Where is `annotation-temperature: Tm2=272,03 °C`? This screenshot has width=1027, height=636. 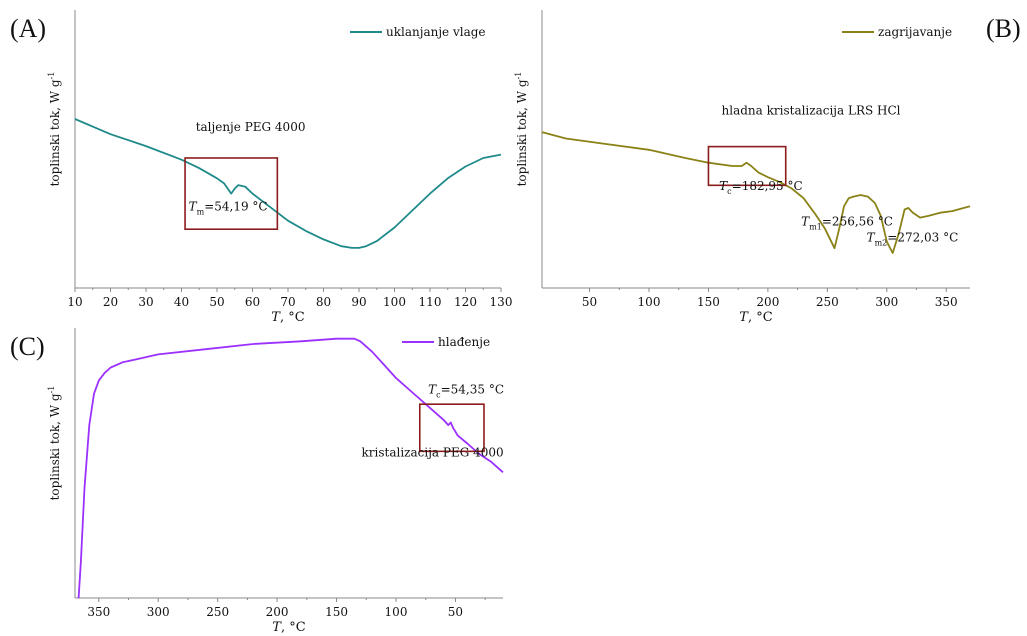
annotation-temperature: Tm2=272,03 °C is located at coordinates (913, 239).